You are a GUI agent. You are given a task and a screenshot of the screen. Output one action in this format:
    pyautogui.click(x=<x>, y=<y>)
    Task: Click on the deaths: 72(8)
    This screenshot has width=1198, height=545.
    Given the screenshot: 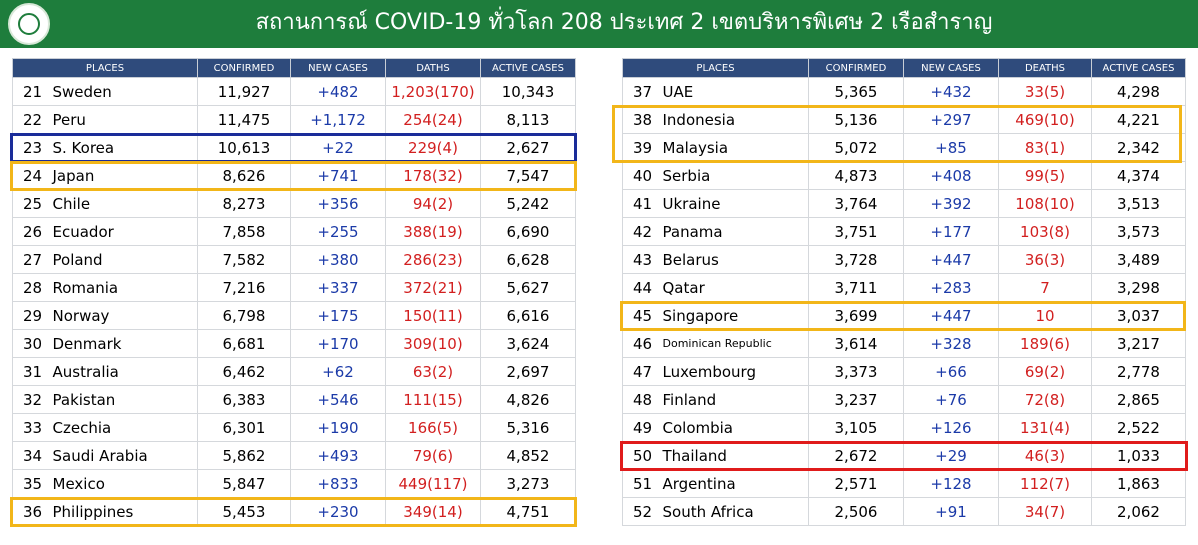 What is the action you would take?
    pyautogui.click(x=1045, y=399)
    